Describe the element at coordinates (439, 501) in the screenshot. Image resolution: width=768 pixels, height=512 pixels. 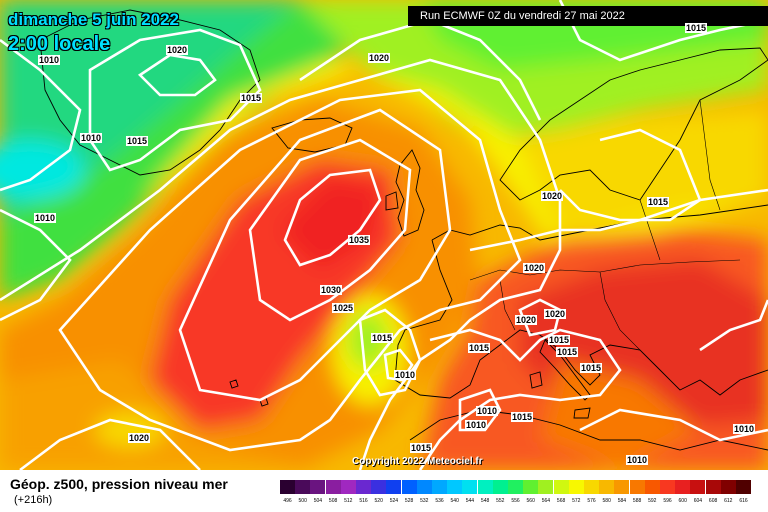
I see `scale-value-label: 536` at that location.